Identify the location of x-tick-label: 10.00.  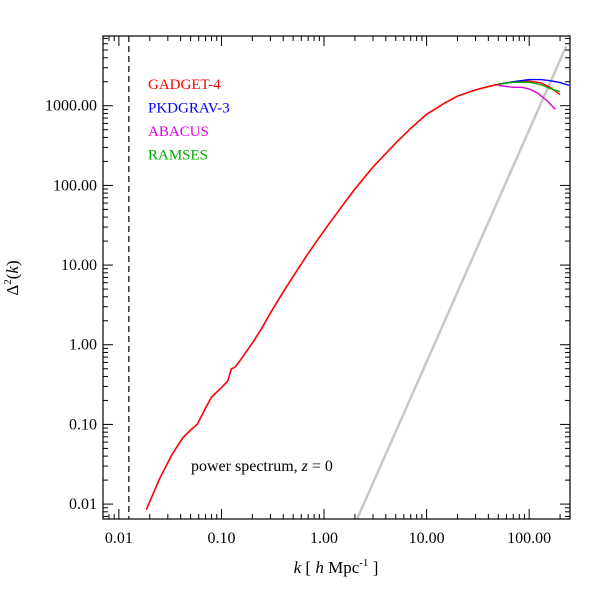
(427, 538).